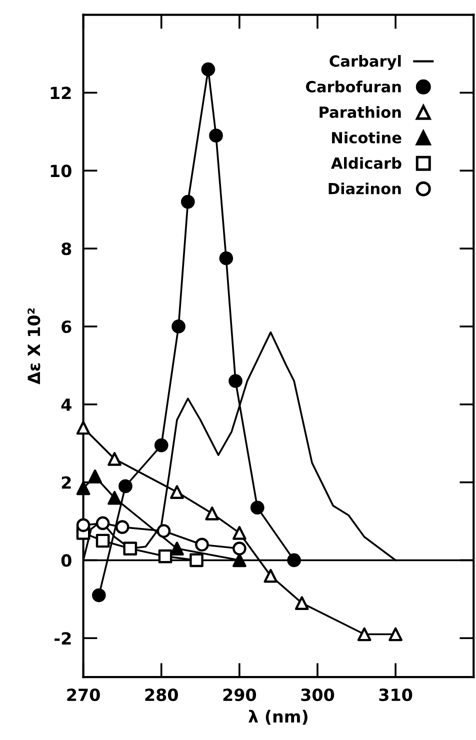 Image resolution: width=476 pixels, height=740 pixels. What do you see at coordinates (317, 695) in the screenshot?
I see `x-tick-label: 300` at bounding box center [317, 695].